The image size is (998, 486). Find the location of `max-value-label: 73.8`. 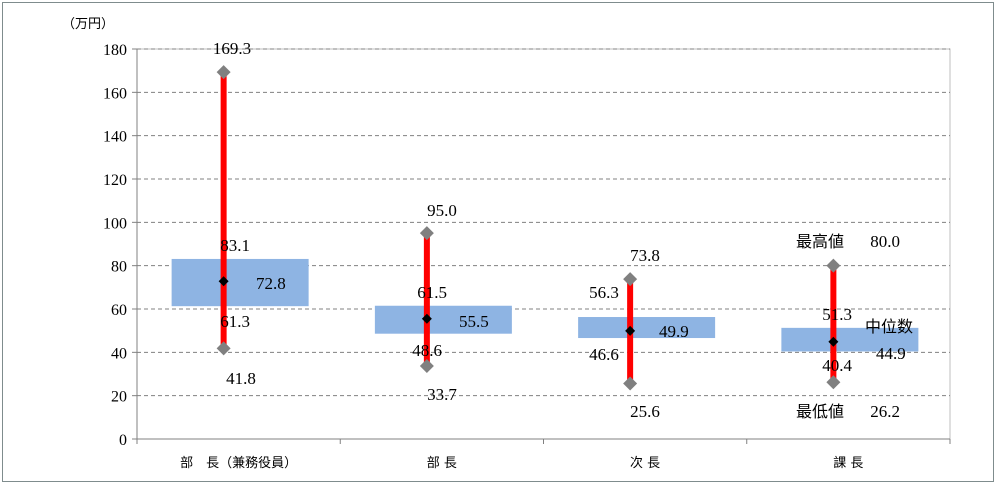

max-value-label: 73.8 is located at coordinates (645, 255).